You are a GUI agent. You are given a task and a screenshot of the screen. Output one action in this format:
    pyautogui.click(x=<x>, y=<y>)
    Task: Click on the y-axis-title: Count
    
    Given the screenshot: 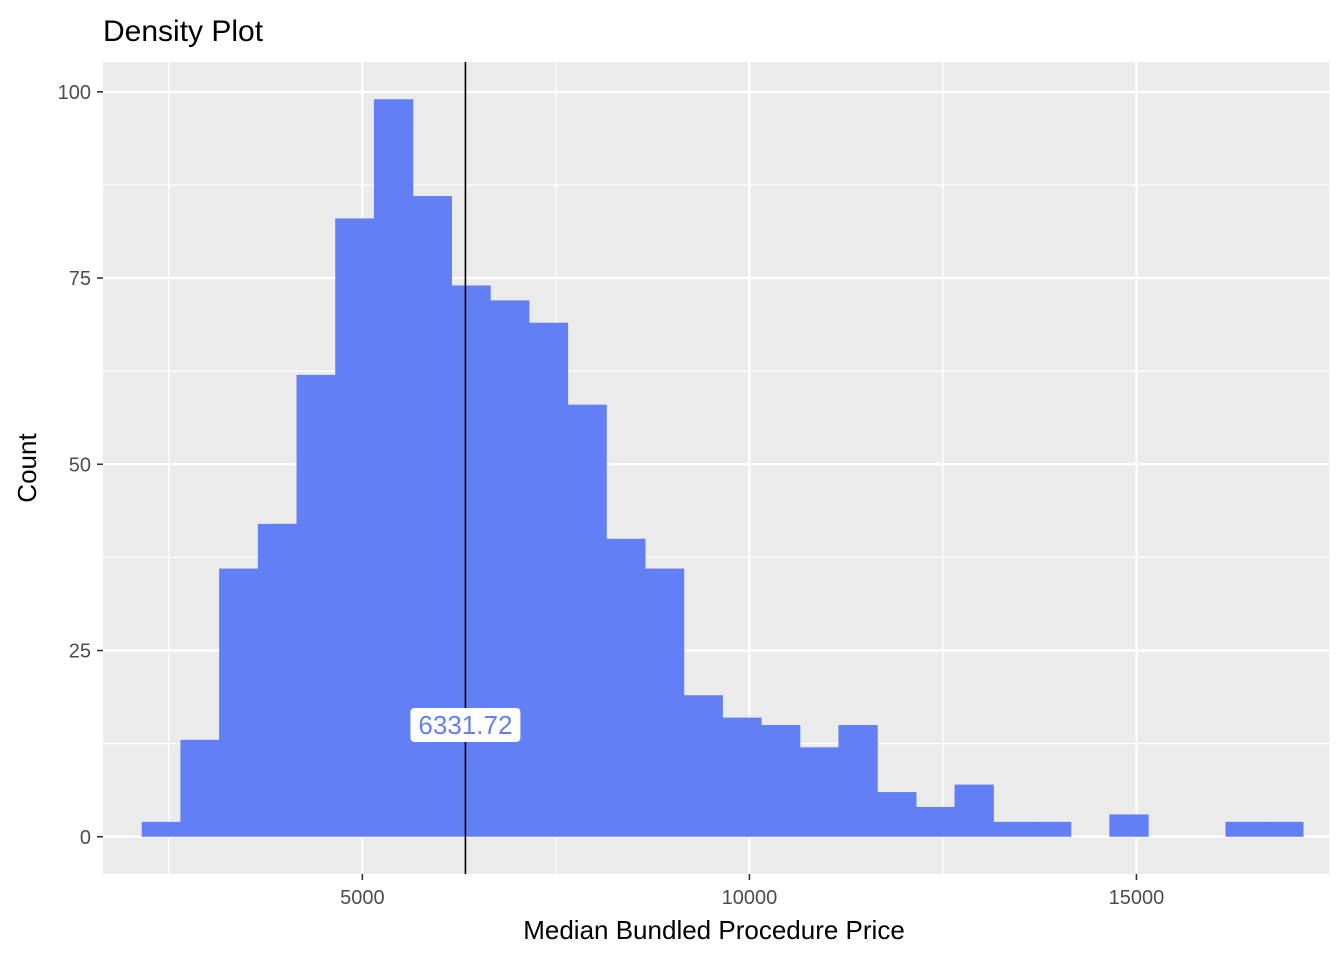 What is the action you would take?
    pyautogui.click(x=27, y=468)
    